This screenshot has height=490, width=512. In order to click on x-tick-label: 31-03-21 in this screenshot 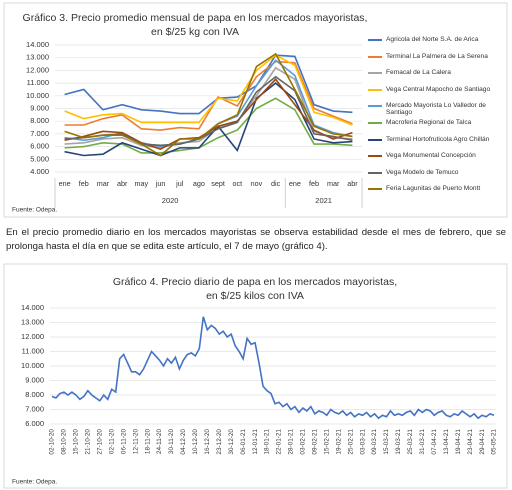, I will do `click(422, 442)`.